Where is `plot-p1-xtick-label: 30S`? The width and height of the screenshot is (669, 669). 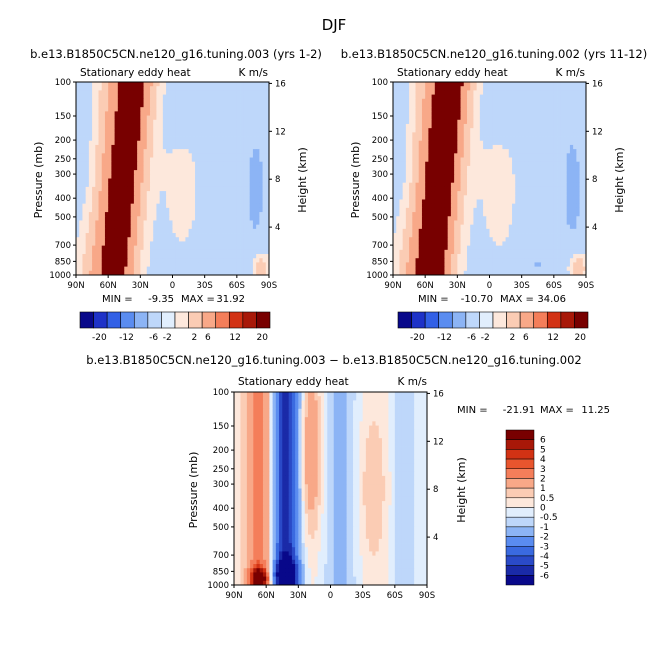
plot-p1-xtick-label: 30S is located at coordinates (205, 286).